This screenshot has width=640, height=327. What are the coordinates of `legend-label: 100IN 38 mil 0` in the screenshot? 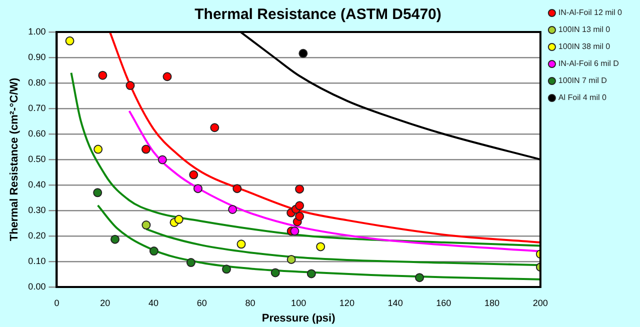 It's located at (584, 47).